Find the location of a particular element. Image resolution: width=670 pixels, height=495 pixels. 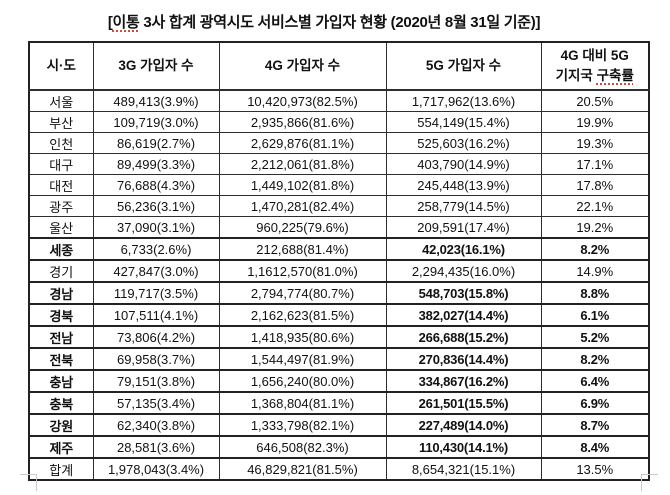

region-cell: 대전 is located at coordinates (61, 185).